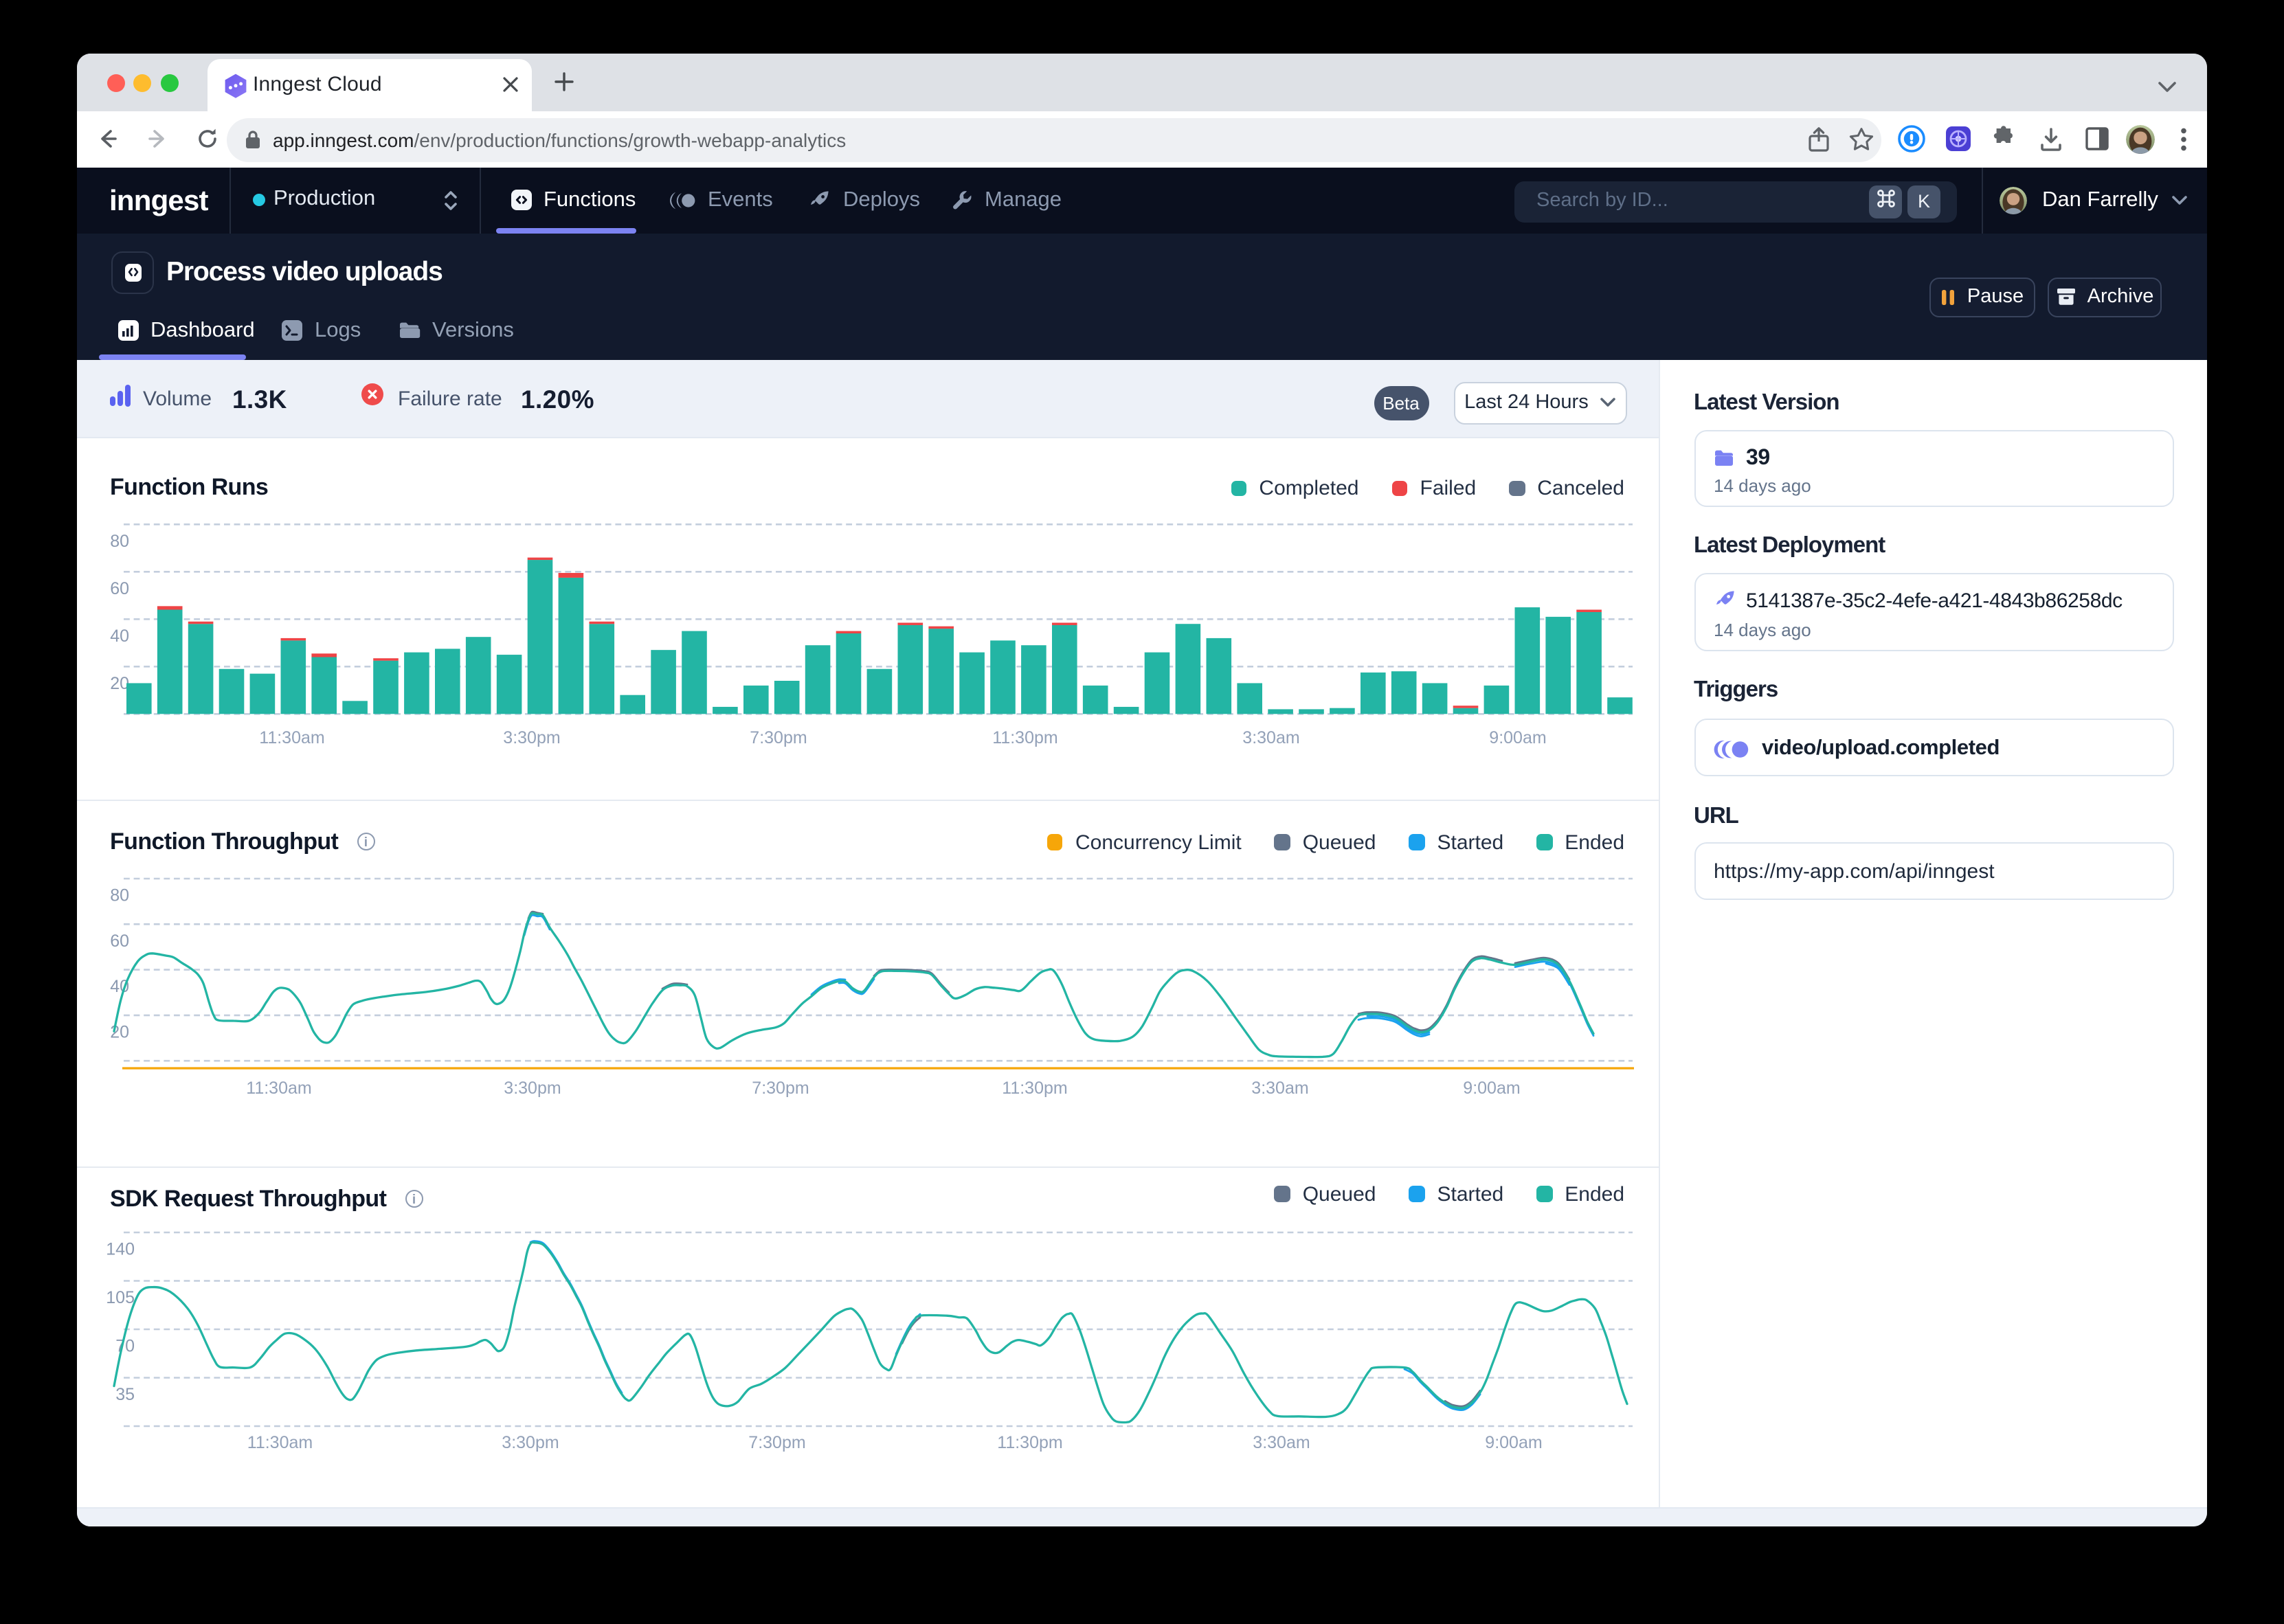  What do you see at coordinates (120, 1249) in the screenshot?
I see `svg-text: 140` at bounding box center [120, 1249].